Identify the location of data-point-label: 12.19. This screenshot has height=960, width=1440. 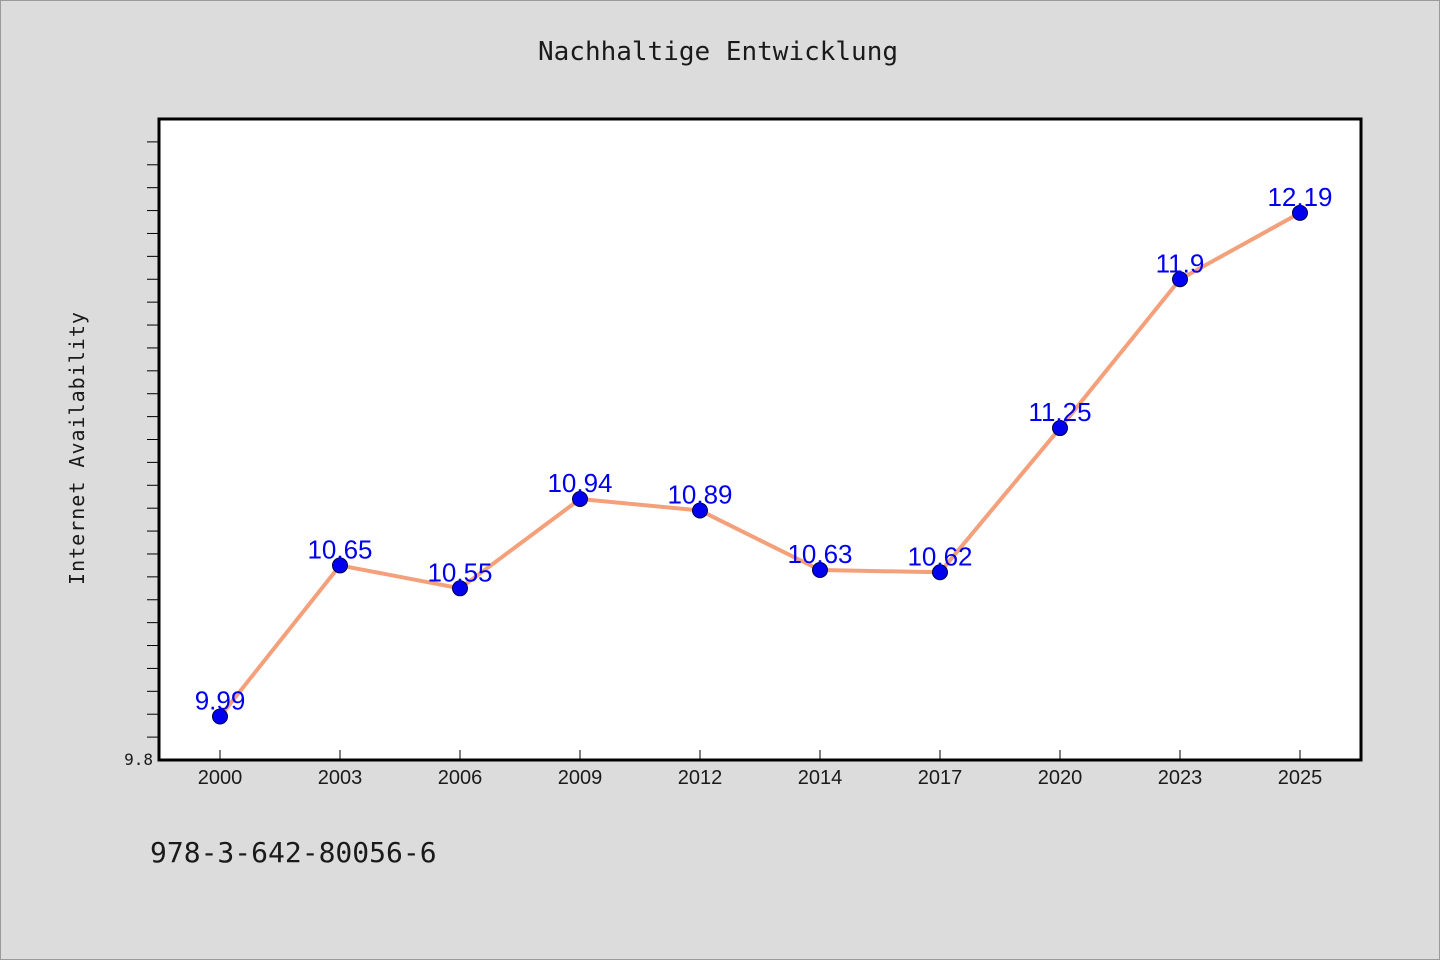
(1299, 197).